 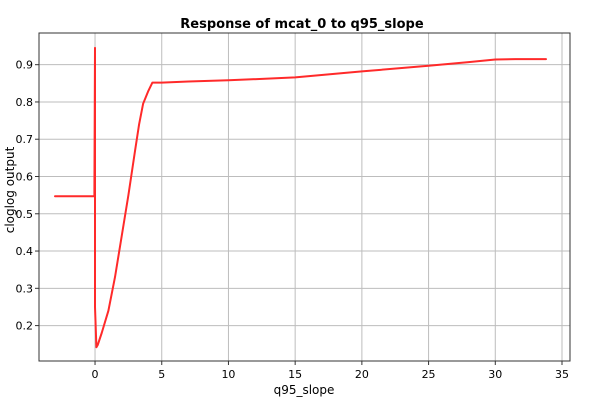 I want to click on y-tick-label-6: 0.8, so click(x=25, y=102).